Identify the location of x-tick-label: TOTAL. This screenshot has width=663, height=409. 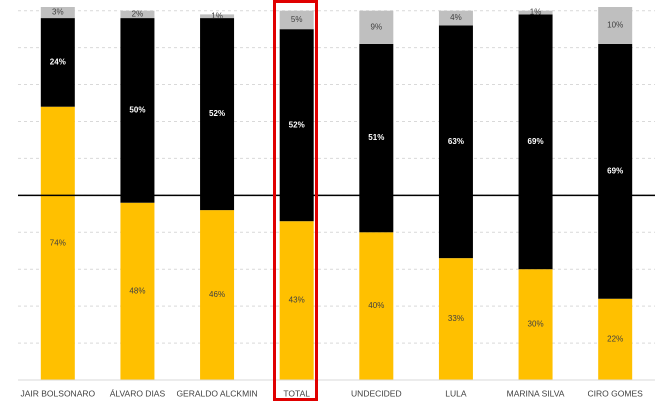
(296, 393).